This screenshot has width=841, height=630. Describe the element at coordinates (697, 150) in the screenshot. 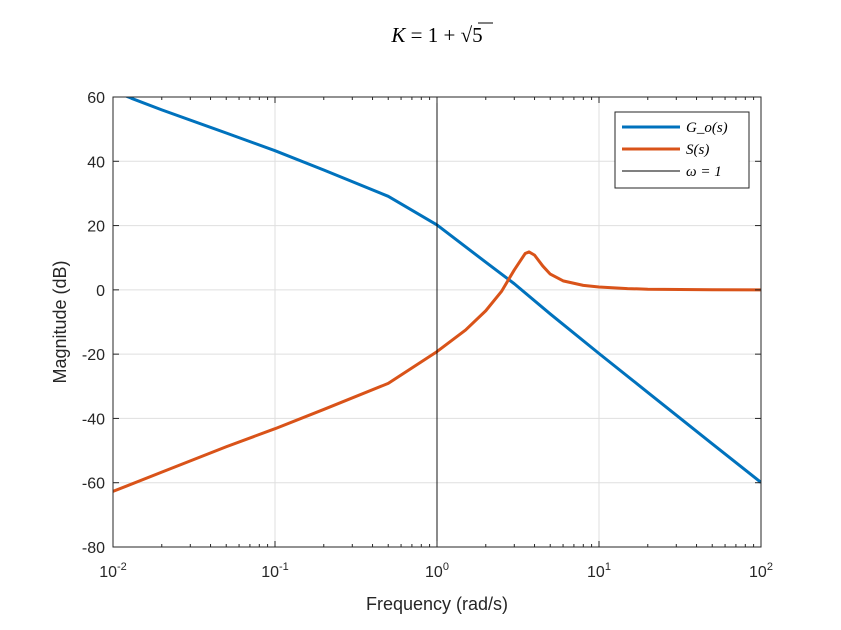

I see `legend-label: S(s)` at that location.